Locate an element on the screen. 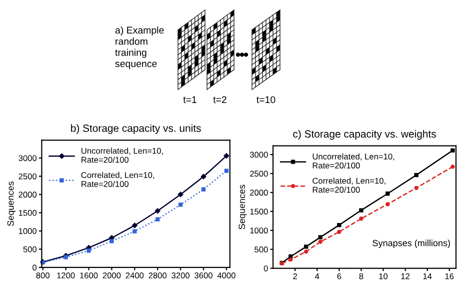 The height and width of the screenshot is (286, 474). chart-title: c) Storage capacity vs. weights is located at coordinates (364, 135).